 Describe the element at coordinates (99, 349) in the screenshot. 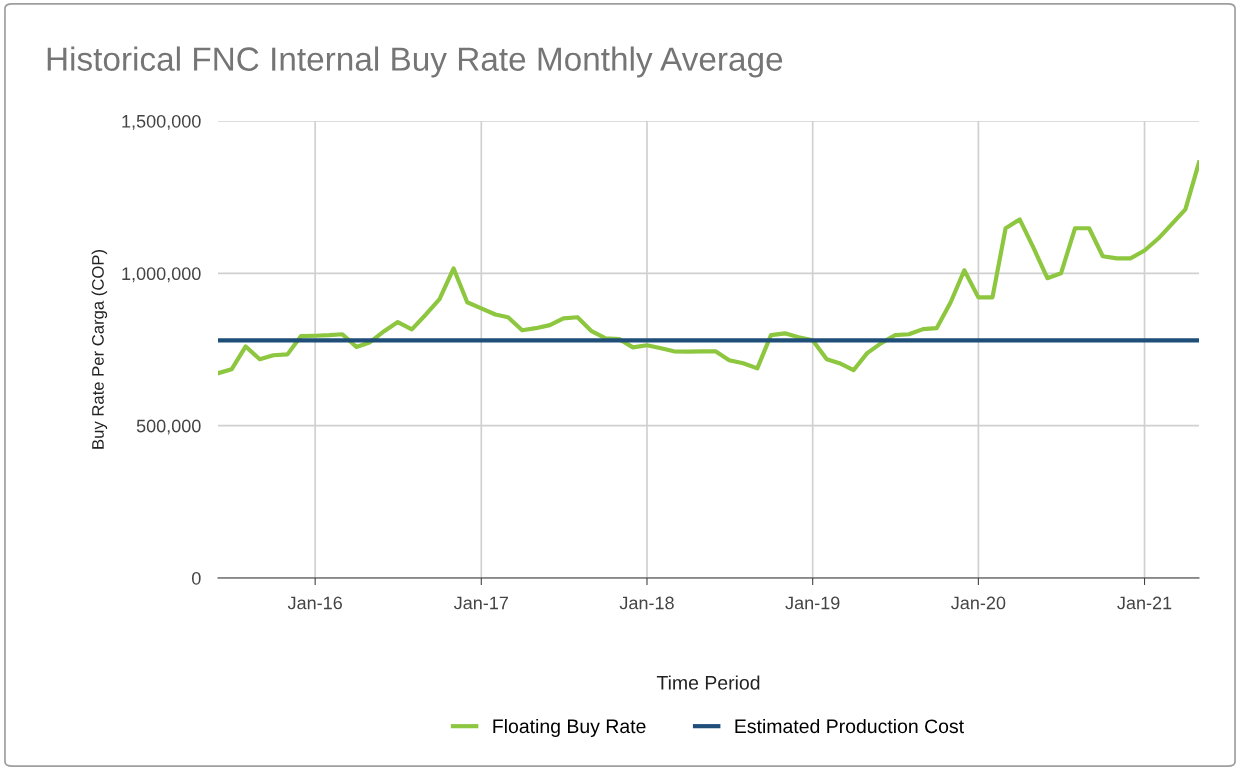

I see `y-axis-title: Buy Rate Per Carga (COP)` at that location.